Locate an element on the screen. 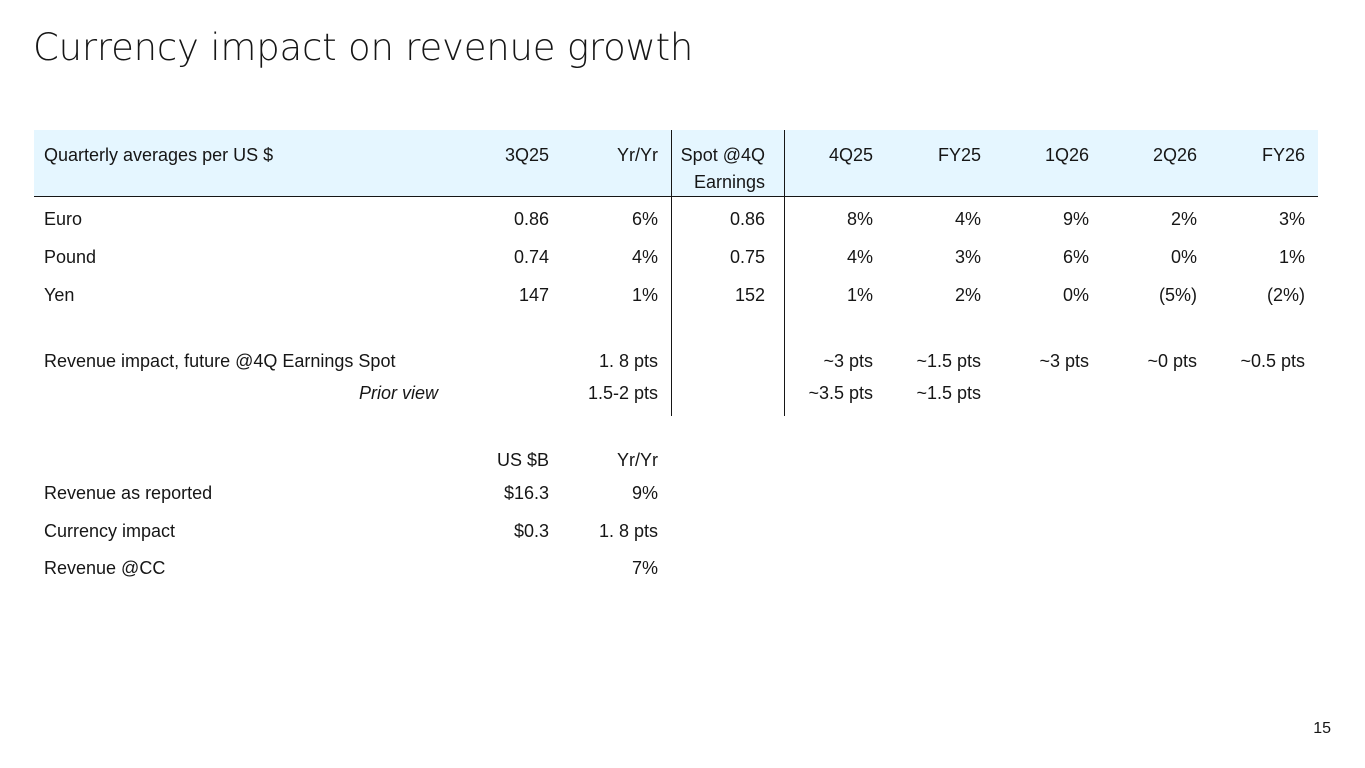 The image size is (1365, 768). table-header-background is located at coordinates (676, 163).